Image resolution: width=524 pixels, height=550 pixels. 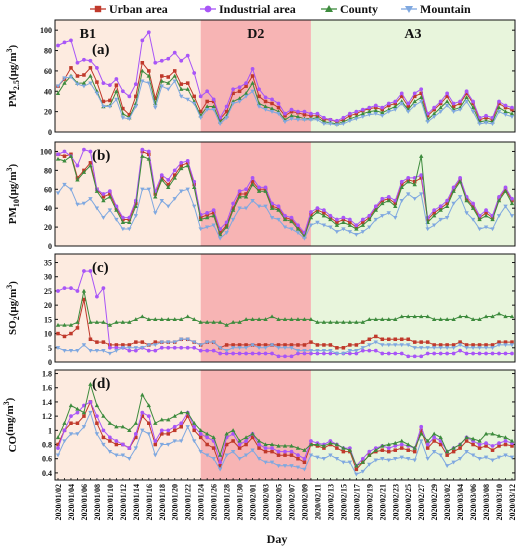 I want to click on x-tick-label: 2020/01/24, so click(x=201, y=502).